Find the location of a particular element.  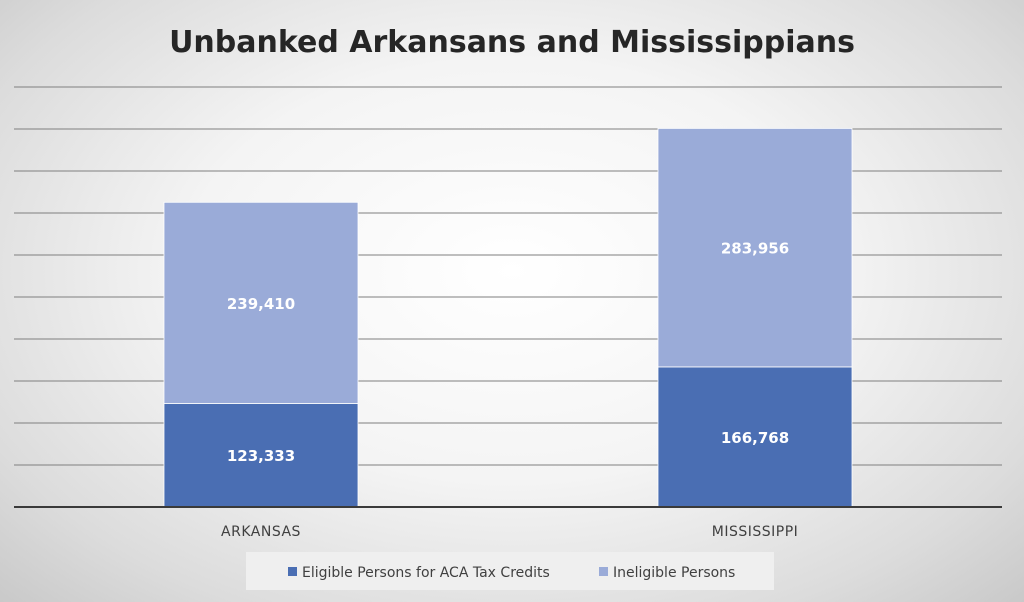

legend-swatch-eligible is located at coordinates (292, 571).